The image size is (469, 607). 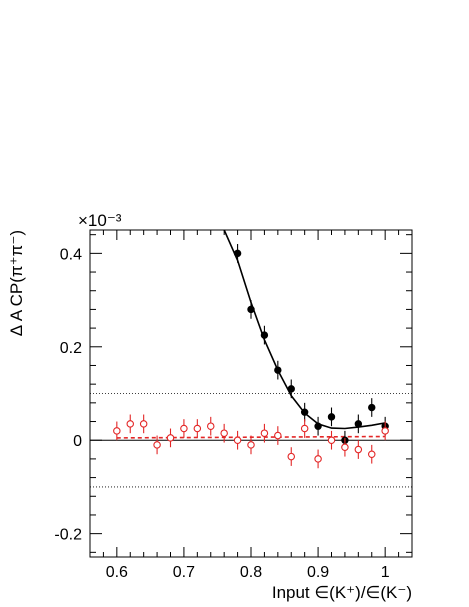 What do you see at coordinates (68, 535) in the screenshot?
I see `y-tick-label: -0.2` at bounding box center [68, 535].